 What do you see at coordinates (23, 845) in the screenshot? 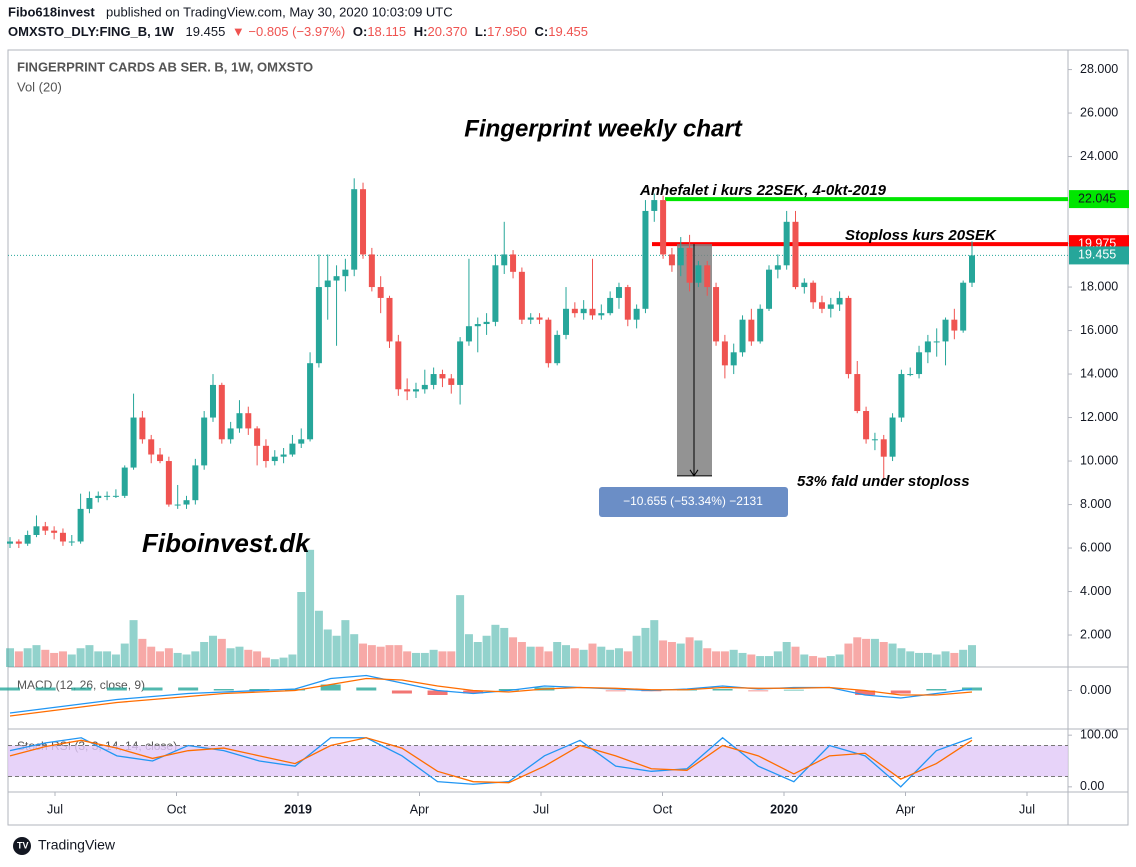
I see `svg-text: TV` at bounding box center [23, 845].